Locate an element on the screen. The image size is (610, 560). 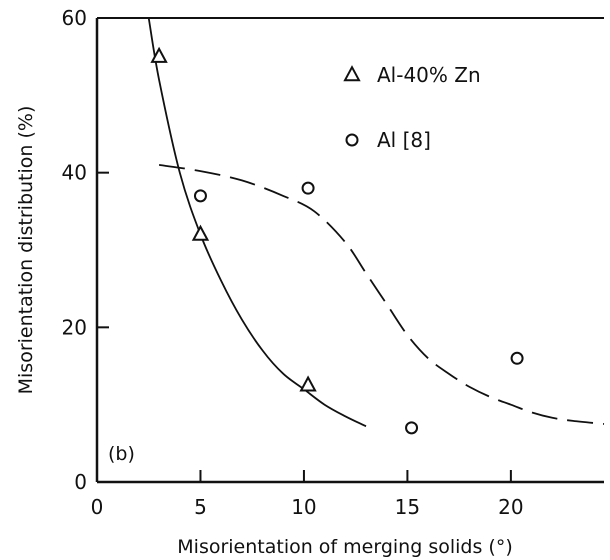
x-tick-label: 15 is located at coordinates (407, 507).